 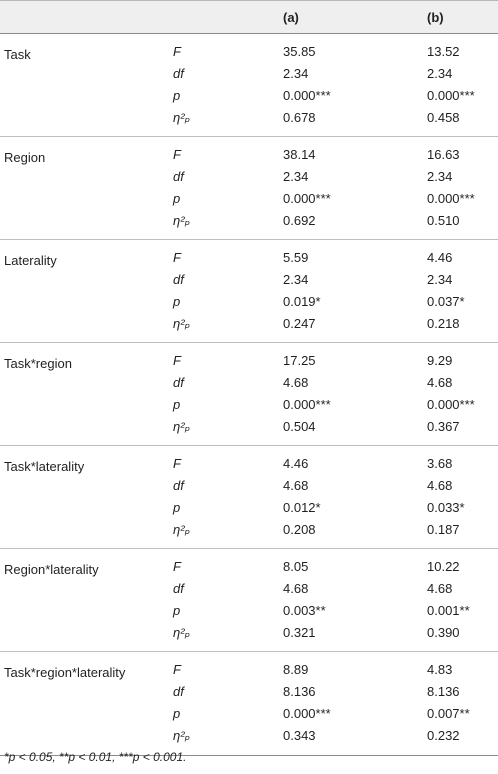 I want to click on value-cell-b: 0.510, so click(x=443, y=220).